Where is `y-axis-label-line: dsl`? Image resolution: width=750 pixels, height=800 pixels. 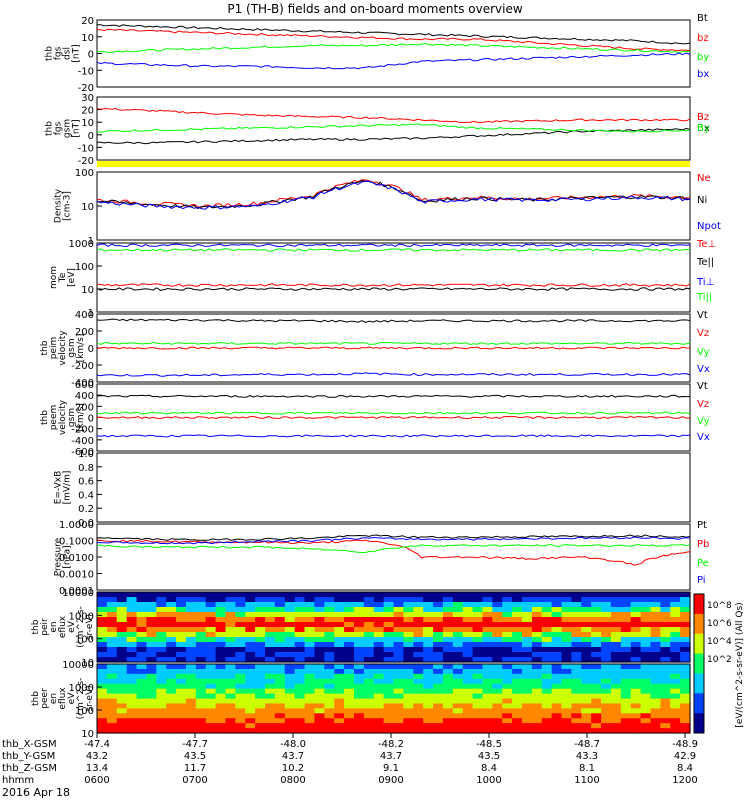 y-axis-label-line: dsl is located at coordinates (68, 53).